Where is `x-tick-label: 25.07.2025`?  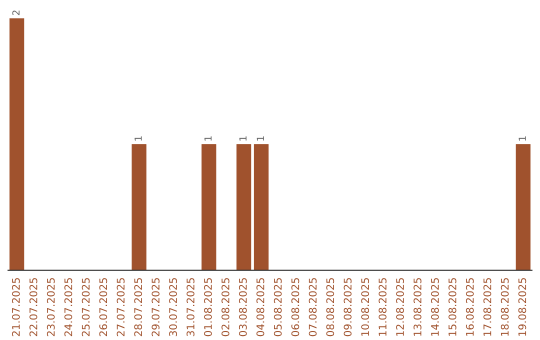
x-tick-label: 25.07.2025 is located at coordinates (86, 307).